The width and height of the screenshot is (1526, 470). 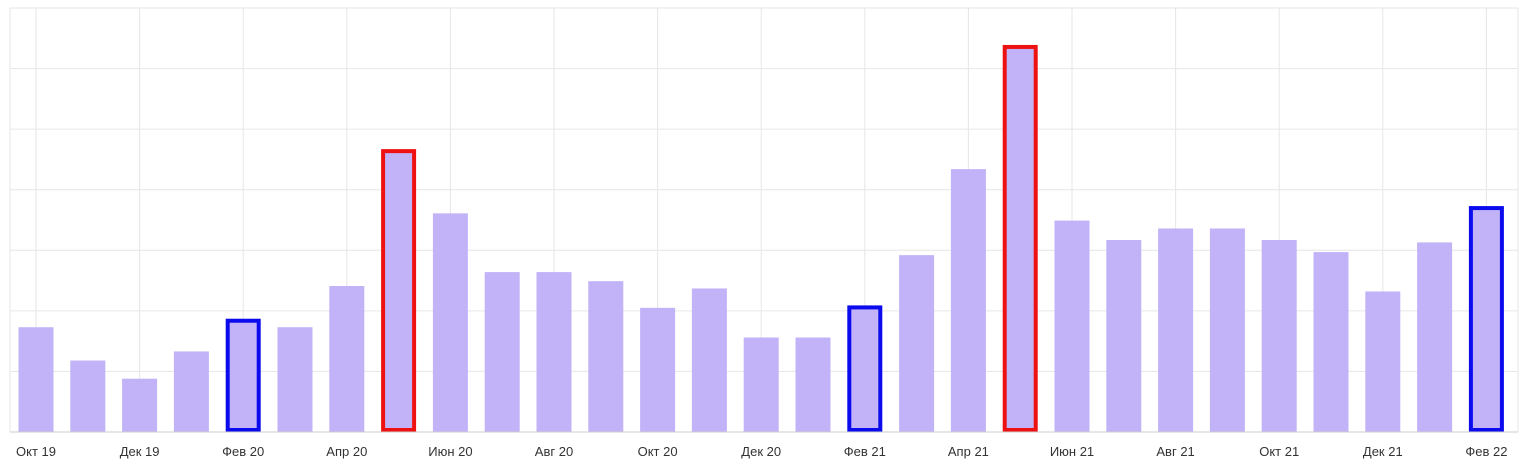 I want to click on bar-ноя-19, so click(x=88, y=396).